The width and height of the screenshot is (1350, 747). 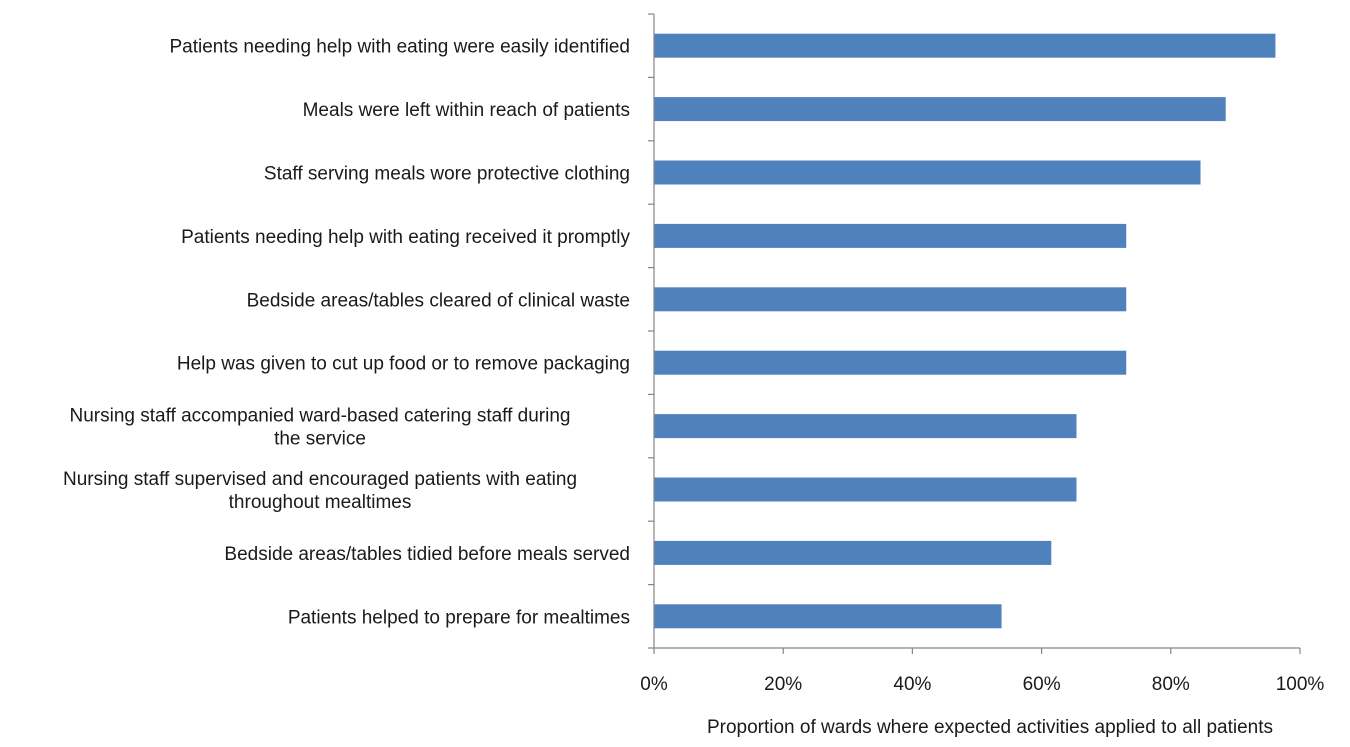 What do you see at coordinates (1300, 684) in the screenshot?
I see `x-tick-label: 100%` at bounding box center [1300, 684].